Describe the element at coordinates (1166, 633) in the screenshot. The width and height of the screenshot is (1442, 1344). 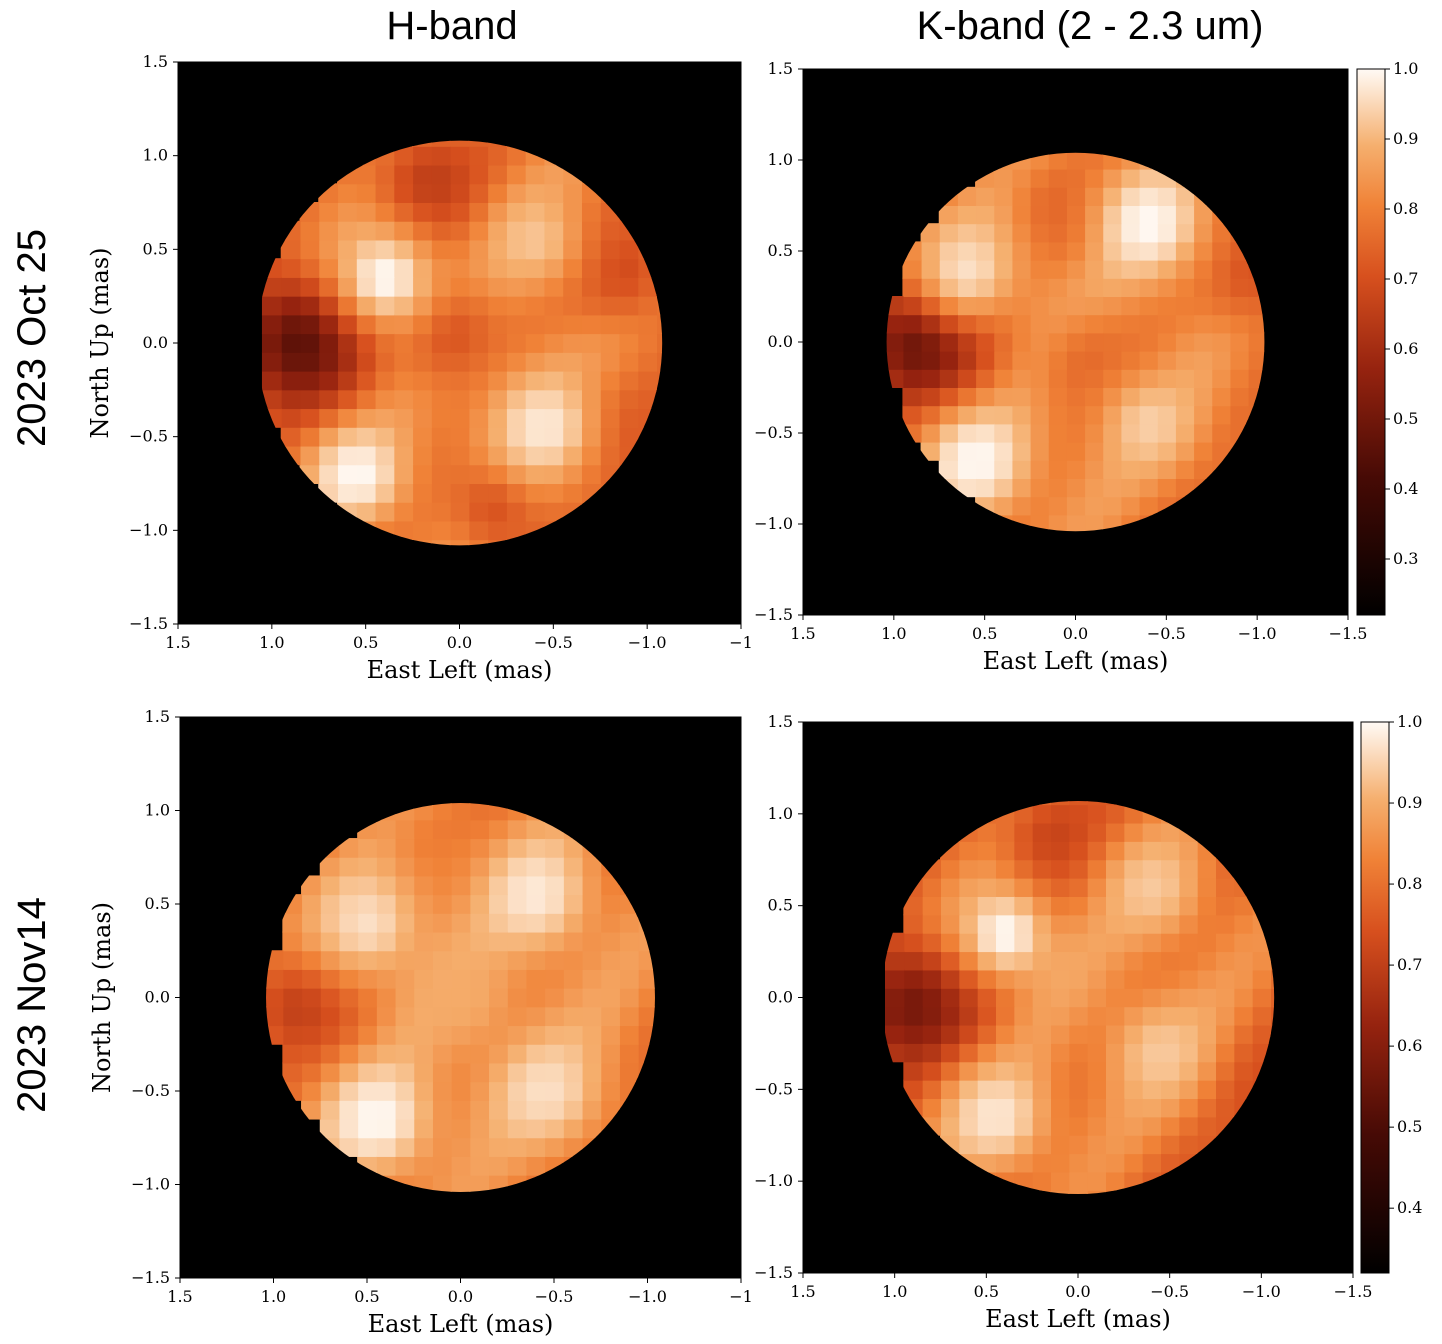
I see `x-tick-label: −0.5` at that location.